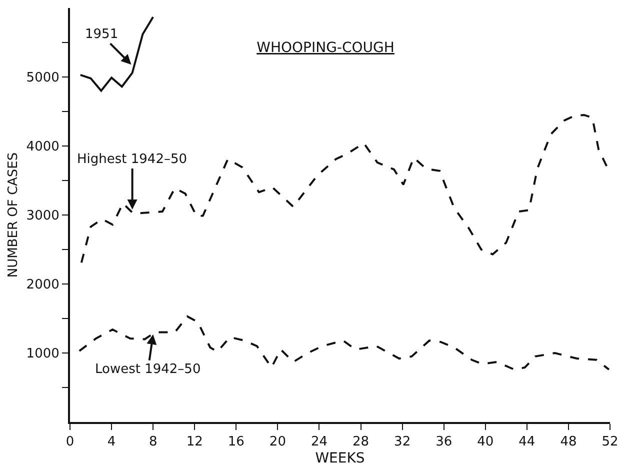  Describe the element at coordinates (111, 442) in the screenshot. I see `x-tick-label: 4` at that location.